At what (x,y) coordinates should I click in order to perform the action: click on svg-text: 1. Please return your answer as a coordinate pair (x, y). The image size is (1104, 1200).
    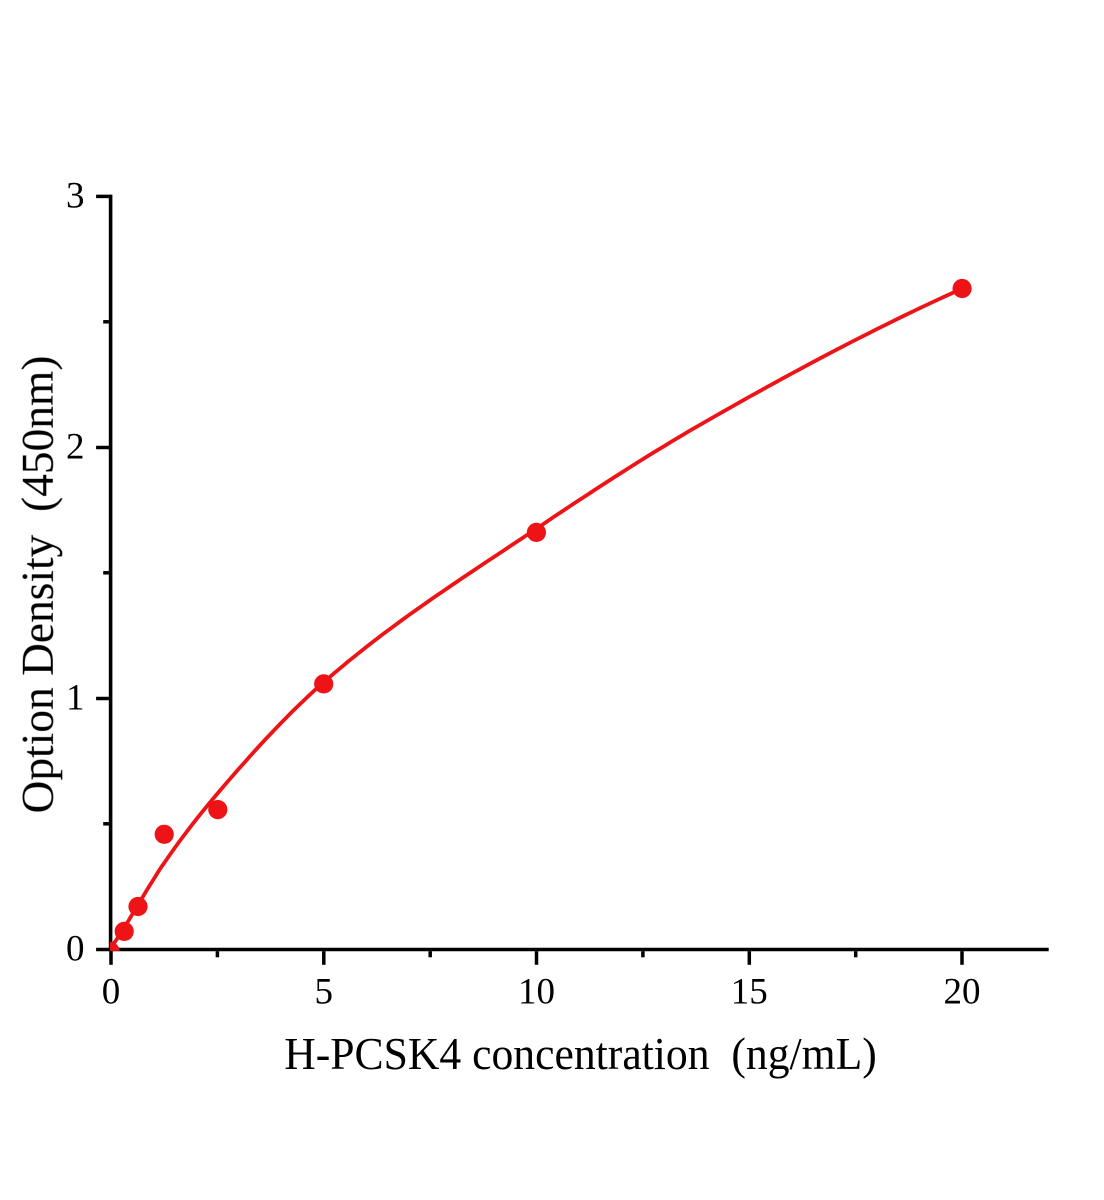
    Looking at the image, I should click on (75, 698).